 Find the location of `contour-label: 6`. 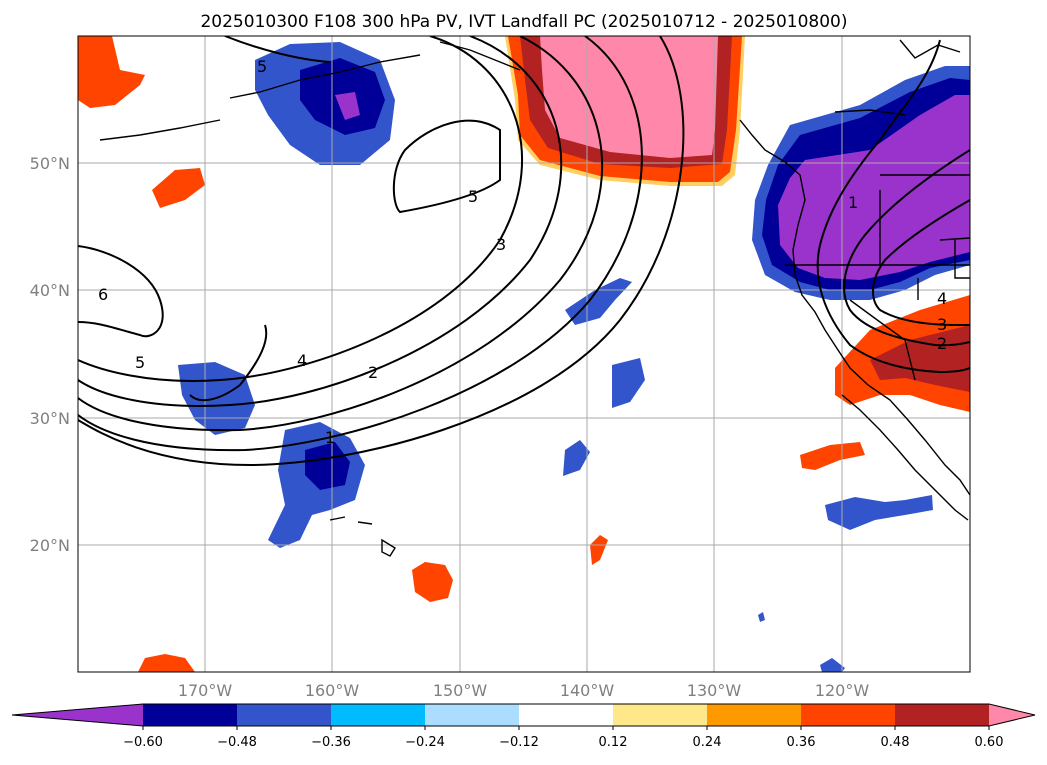

contour-label: 6 is located at coordinates (103, 294).